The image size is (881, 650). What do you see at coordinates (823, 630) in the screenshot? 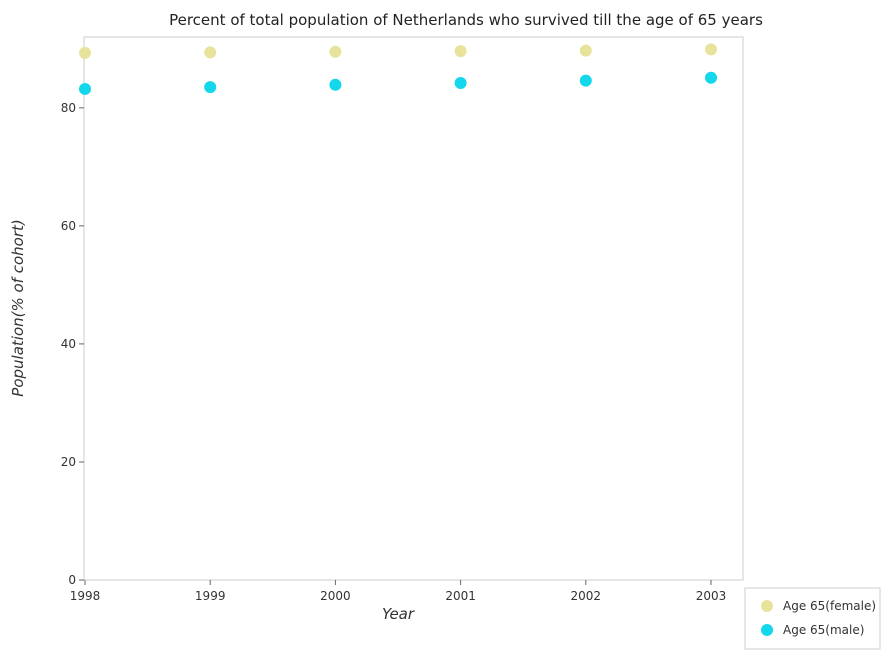
I see `legend-label-male: Age 65(male)` at bounding box center [823, 630].